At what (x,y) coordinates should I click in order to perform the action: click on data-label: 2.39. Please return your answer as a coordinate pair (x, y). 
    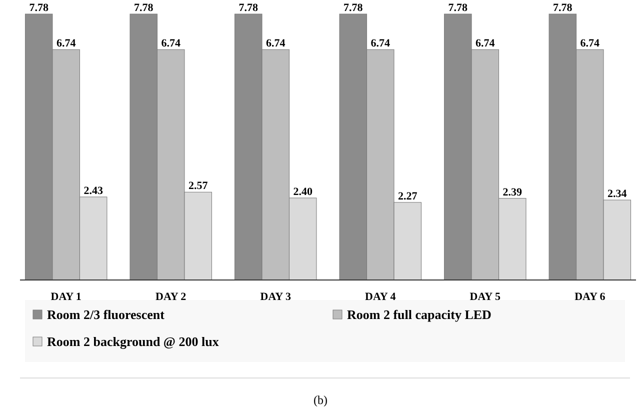
    Looking at the image, I should click on (512, 192).